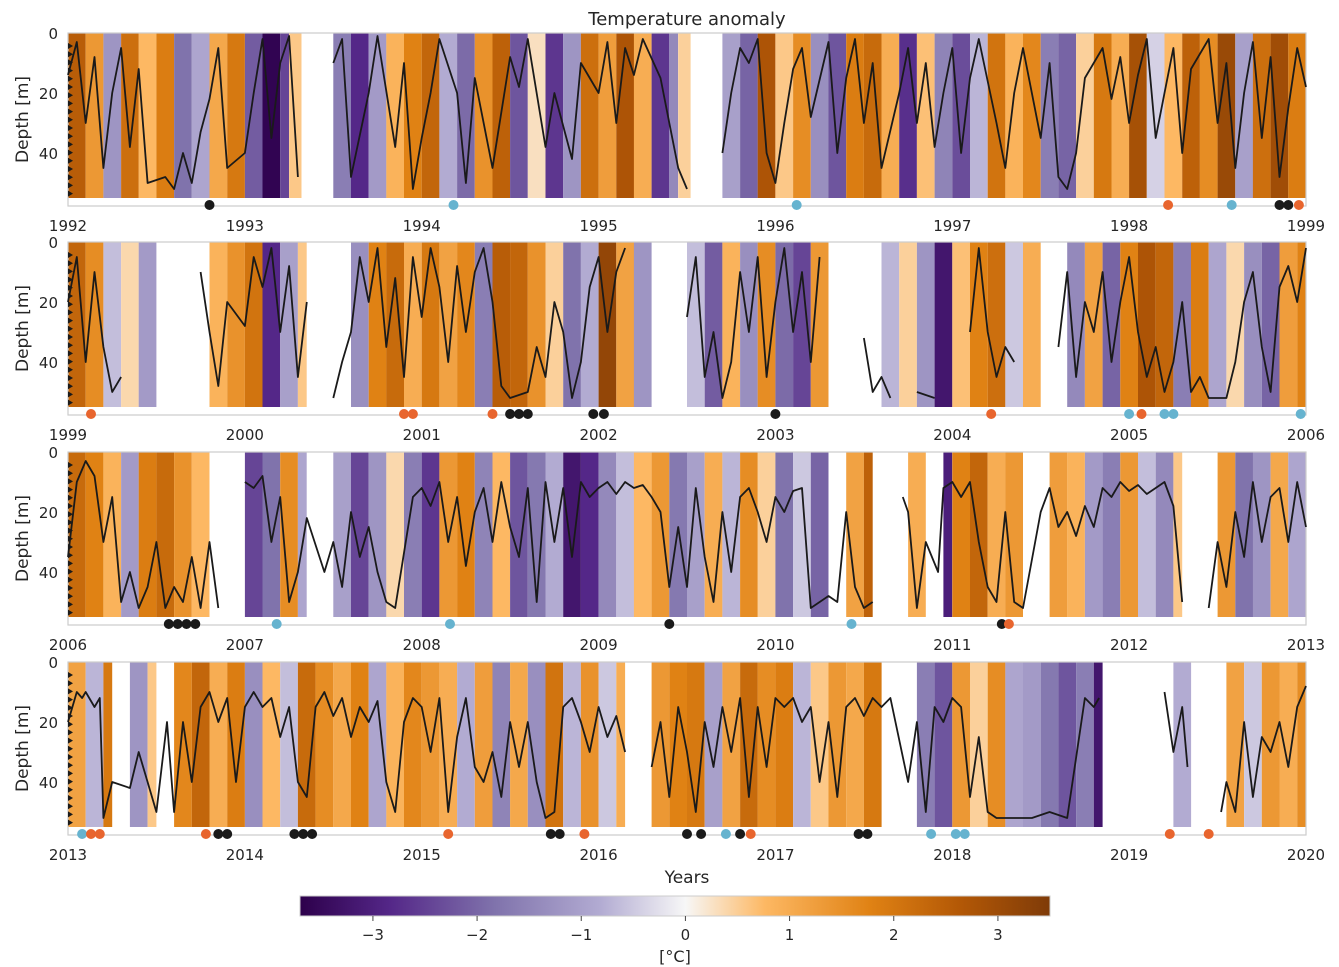  Describe the element at coordinates (581, 935) in the screenshot. I see `colorbar-tick-label: −1` at that location.